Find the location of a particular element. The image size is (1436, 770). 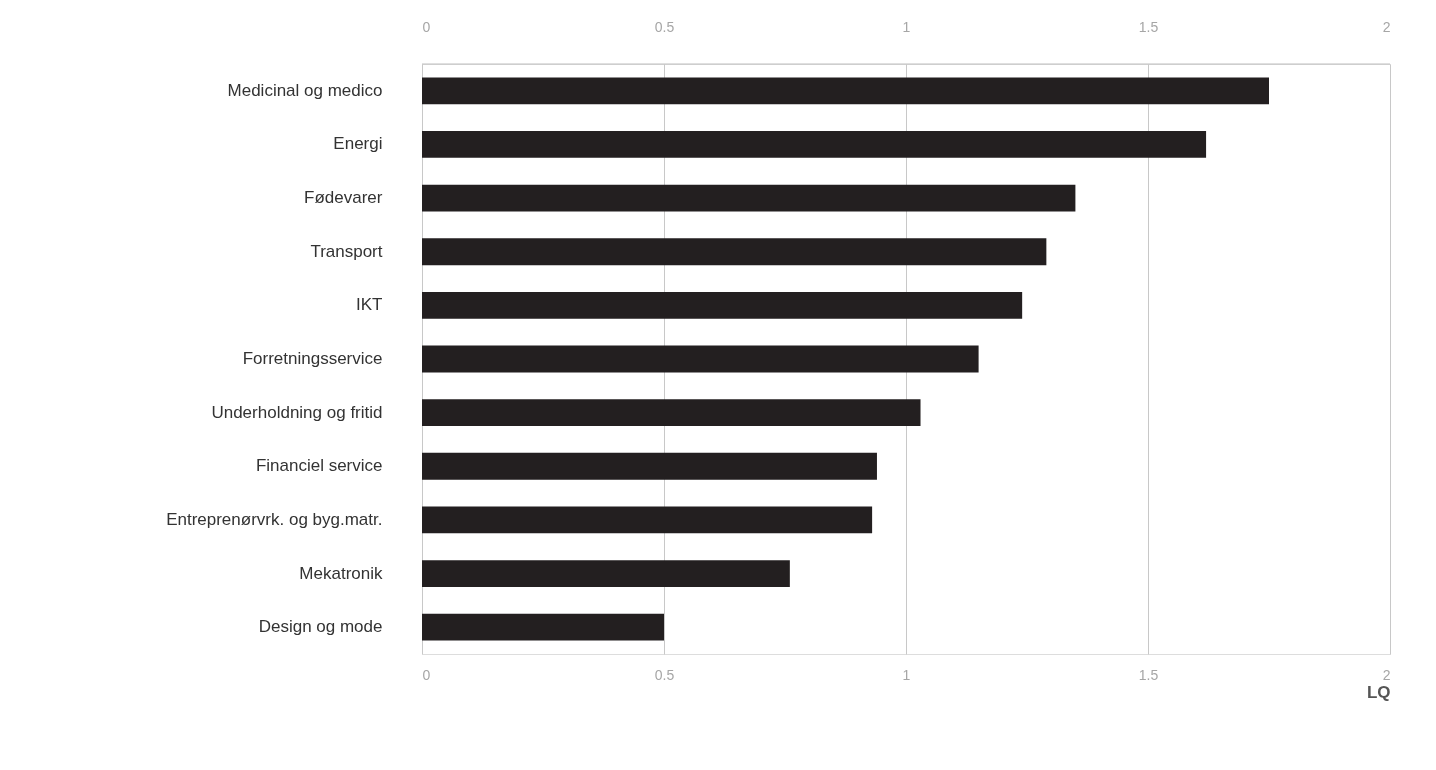

y-tick-label: IKT is located at coordinates (369, 305).